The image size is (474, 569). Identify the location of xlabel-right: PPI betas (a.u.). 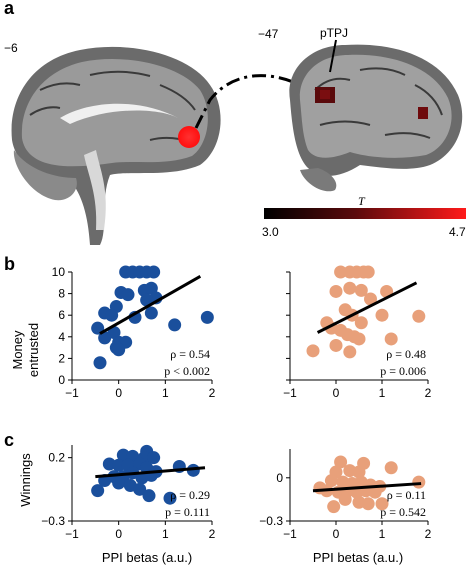
(358, 557).